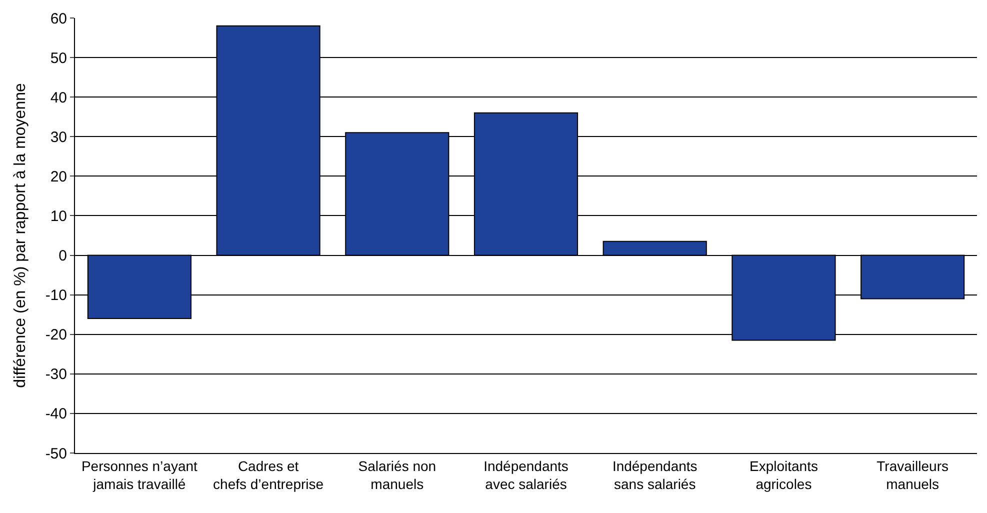 This screenshot has height=513, width=987. Describe the element at coordinates (655, 475) in the screenshot. I see `x-tick-label: Indépendants sans salariés` at that location.